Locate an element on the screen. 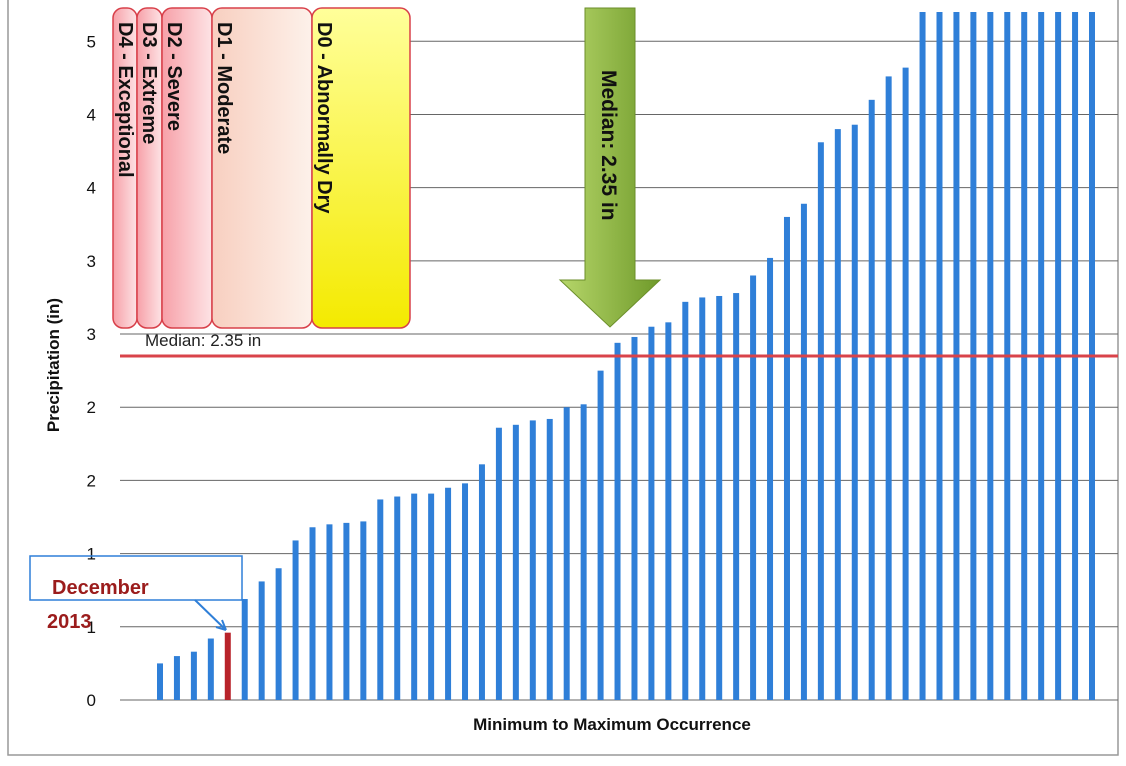 The height and width of the screenshot is (766, 1126). drought-label: D4 - Exceptional is located at coordinates (125, 100).